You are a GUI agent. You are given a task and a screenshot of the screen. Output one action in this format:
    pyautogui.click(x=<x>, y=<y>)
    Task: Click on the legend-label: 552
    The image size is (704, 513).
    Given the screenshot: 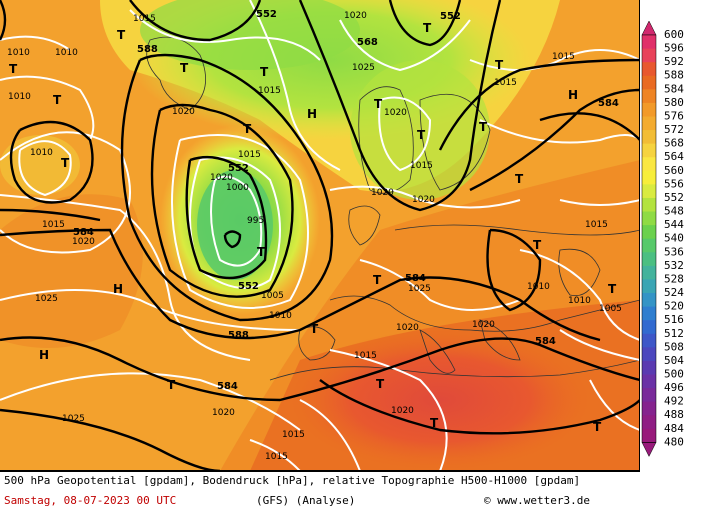 What is the action you would take?
    pyautogui.click(x=674, y=197)
    